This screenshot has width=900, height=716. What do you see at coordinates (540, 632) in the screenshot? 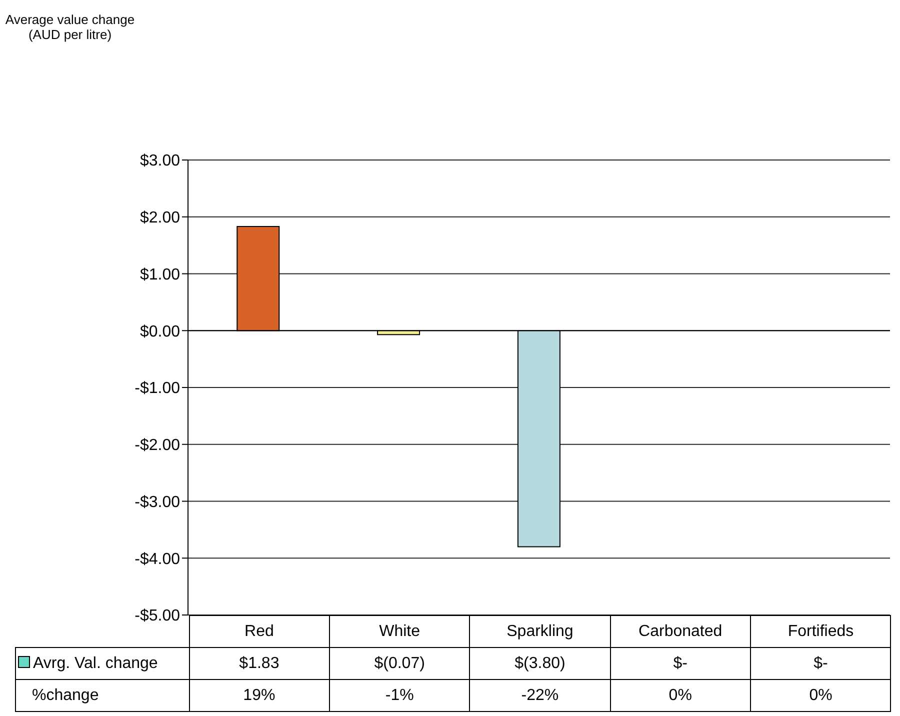
I see `x-tick-label: Sparkling` at bounding box center [540, 632].